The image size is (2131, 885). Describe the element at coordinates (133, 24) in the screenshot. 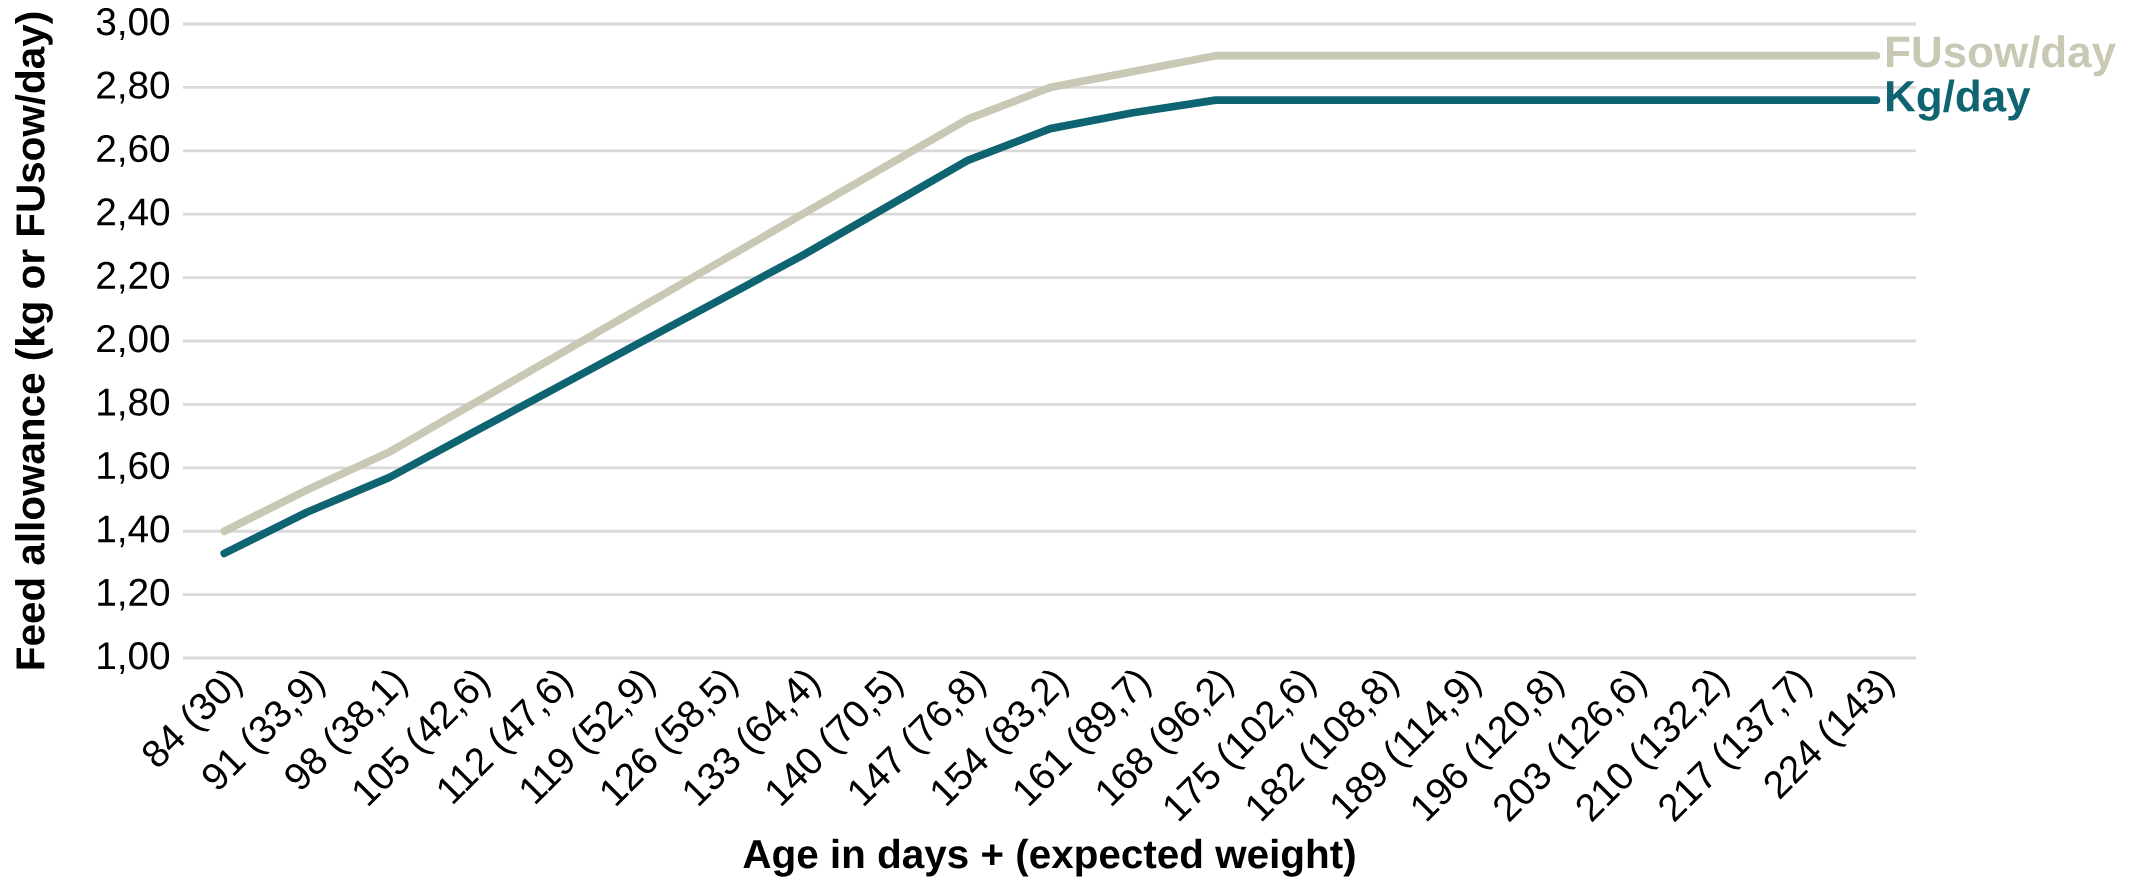

I see `y-tick-label: 3,00` at that location.